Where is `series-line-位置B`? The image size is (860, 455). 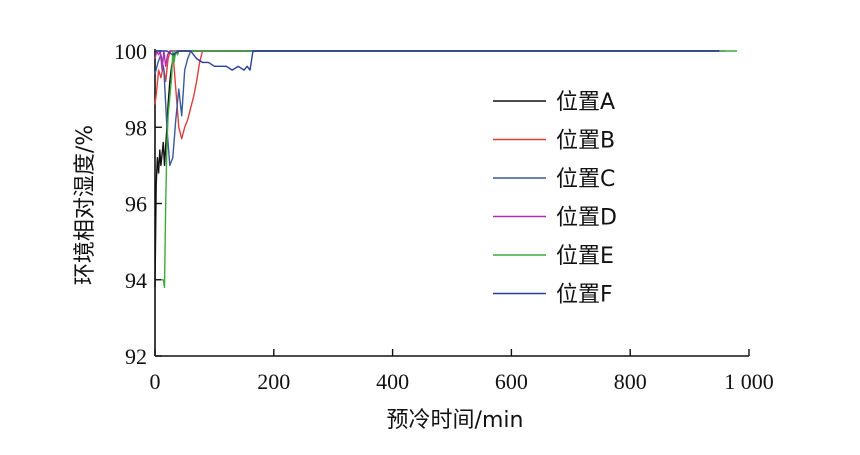 series-line-位置B is located at coordinates (434, 95).